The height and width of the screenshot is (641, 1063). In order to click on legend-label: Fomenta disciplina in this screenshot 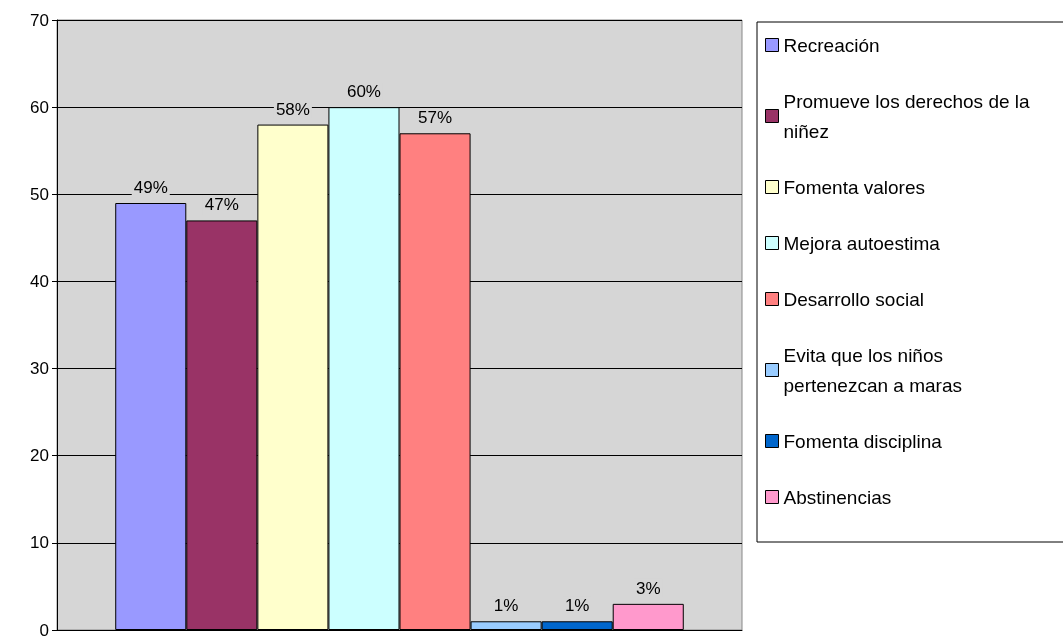, I will do `click(863, 441)`.